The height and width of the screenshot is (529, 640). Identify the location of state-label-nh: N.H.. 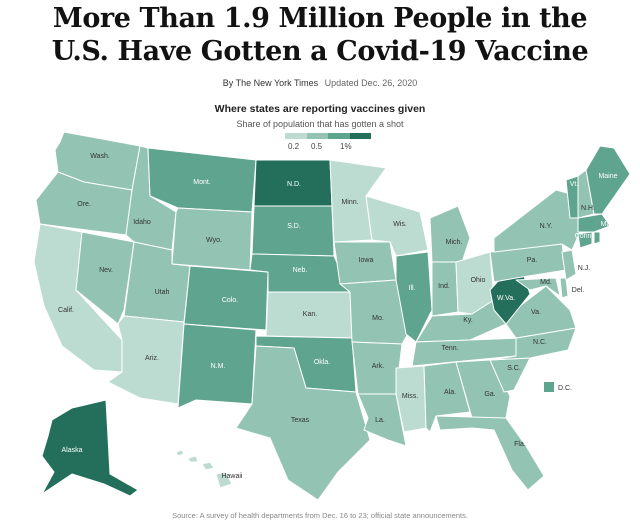
(588, 208).